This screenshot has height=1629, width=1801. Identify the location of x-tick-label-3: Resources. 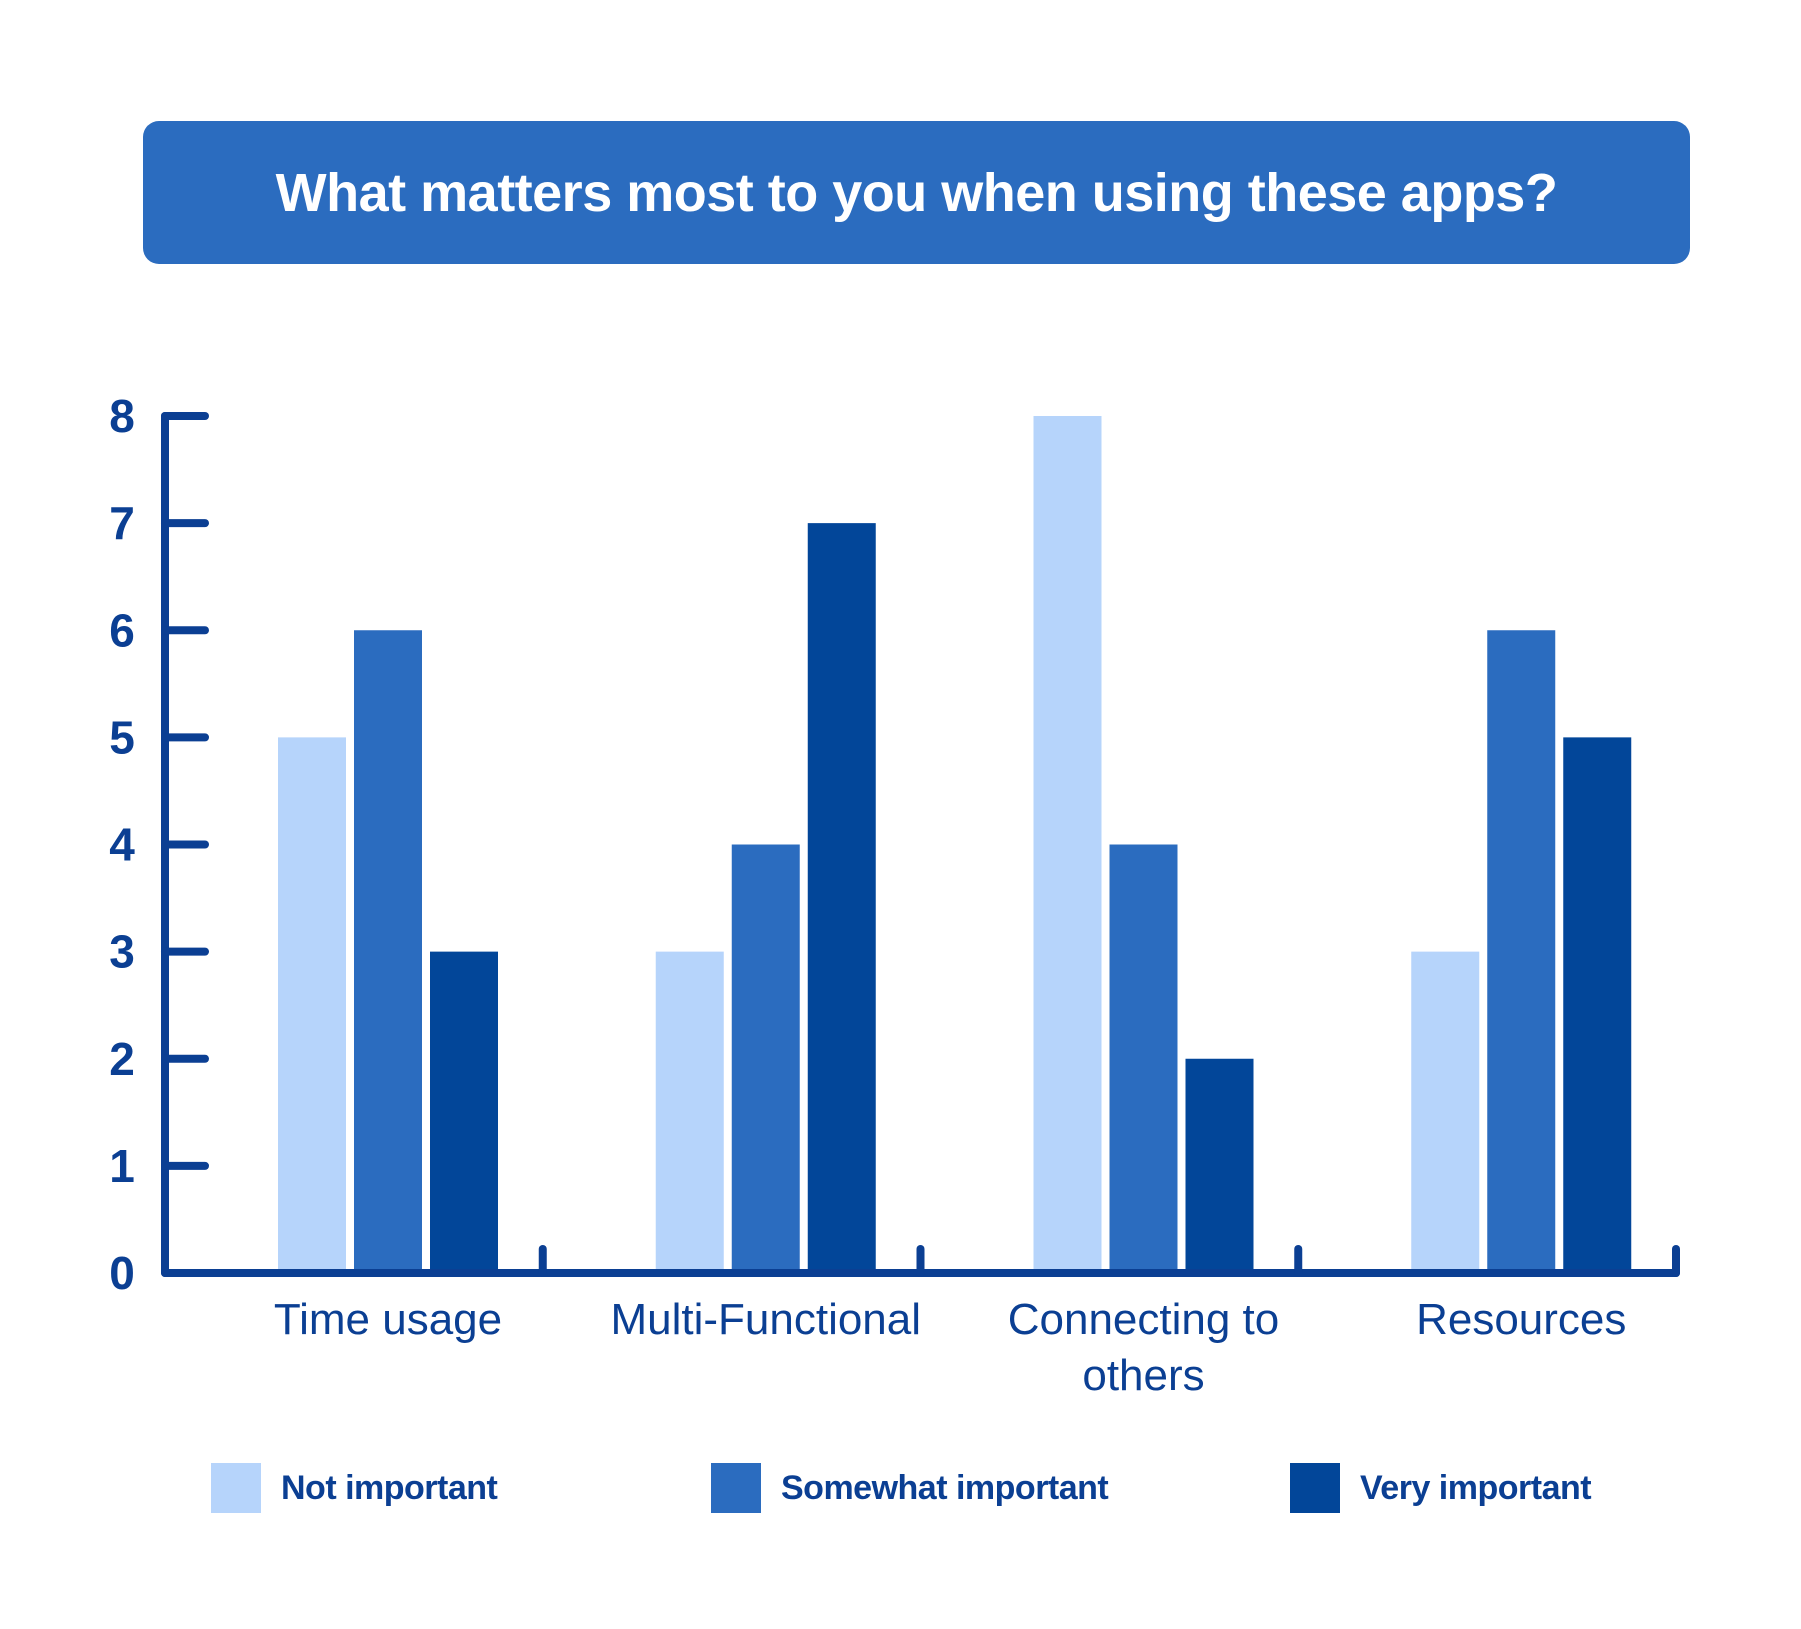
(1521, 1319).